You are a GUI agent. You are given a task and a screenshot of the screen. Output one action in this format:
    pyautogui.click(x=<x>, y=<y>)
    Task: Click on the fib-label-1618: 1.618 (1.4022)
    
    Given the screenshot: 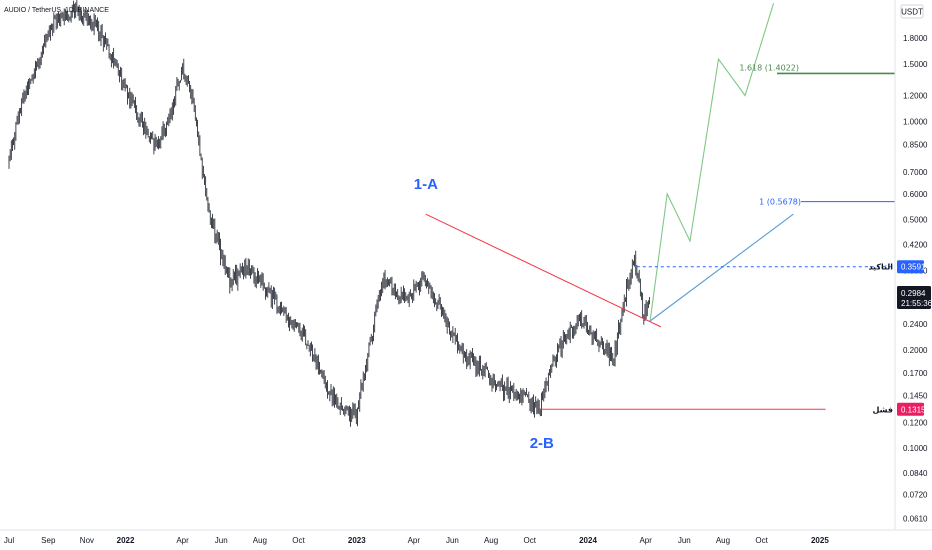 What is the action you would take?
    pyautogui.click(x=769, y=67)
    